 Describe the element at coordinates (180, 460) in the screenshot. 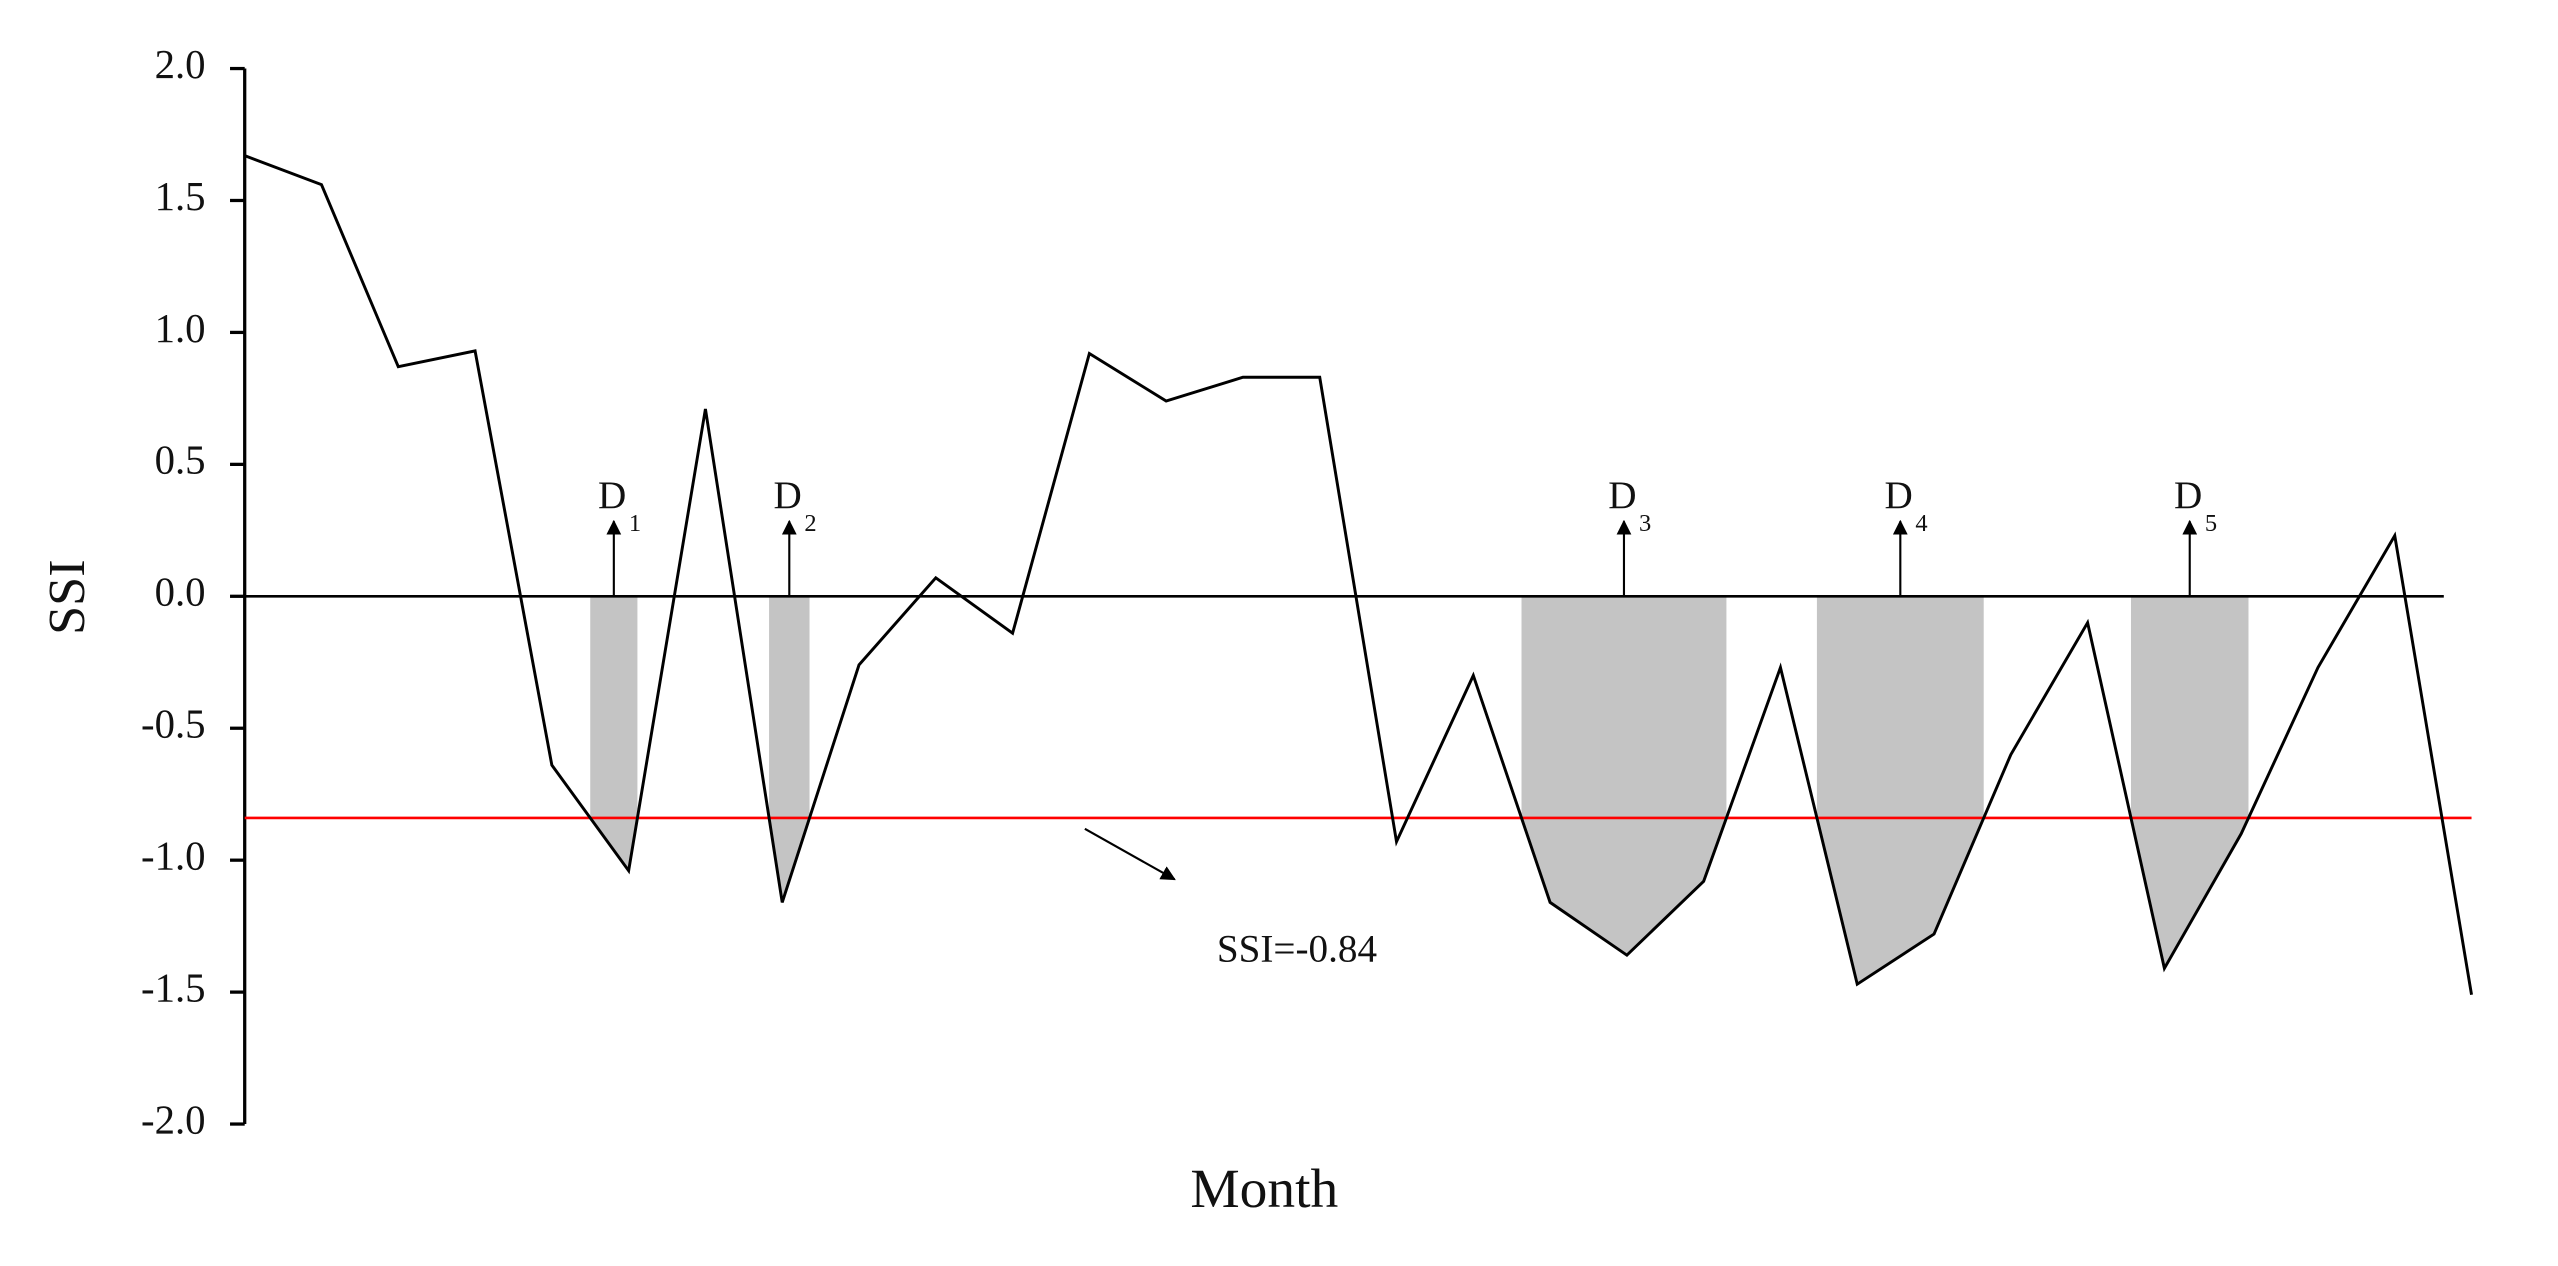

I see `y-tick-label: 0.5` at that location.